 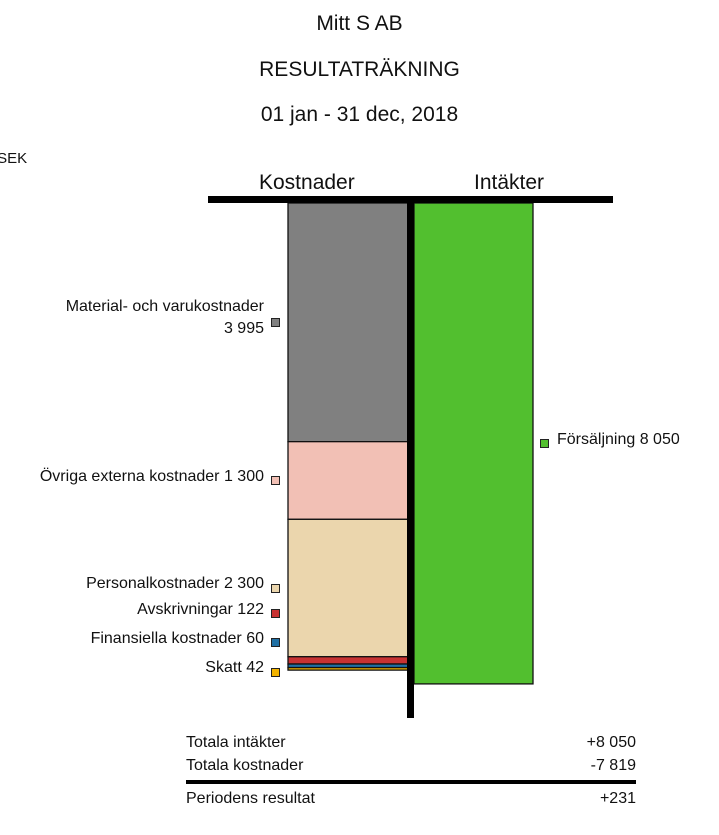 What do you see at coordinates (14, 158) in the screenshot?
I see `unit-label: tSEK` at bounding box center [14, 158].